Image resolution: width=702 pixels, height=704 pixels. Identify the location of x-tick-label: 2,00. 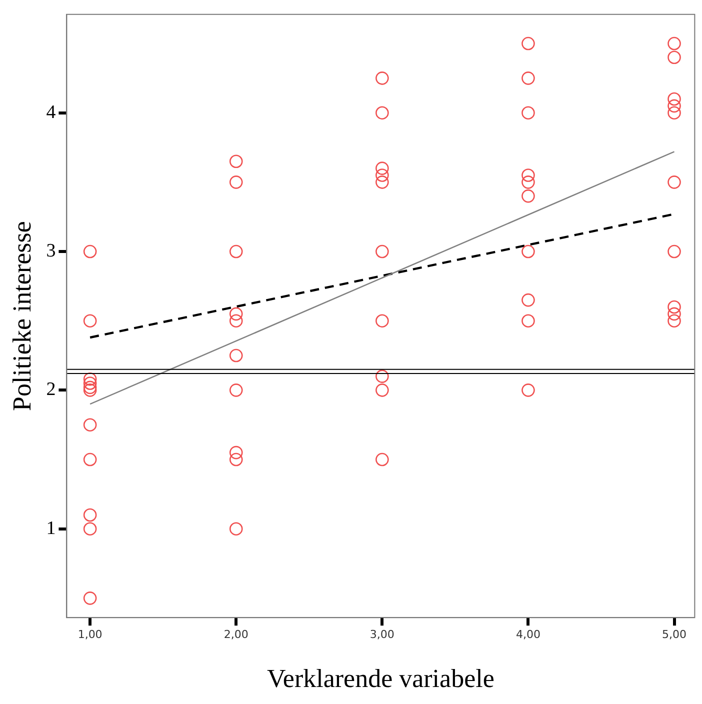
(236, 635).